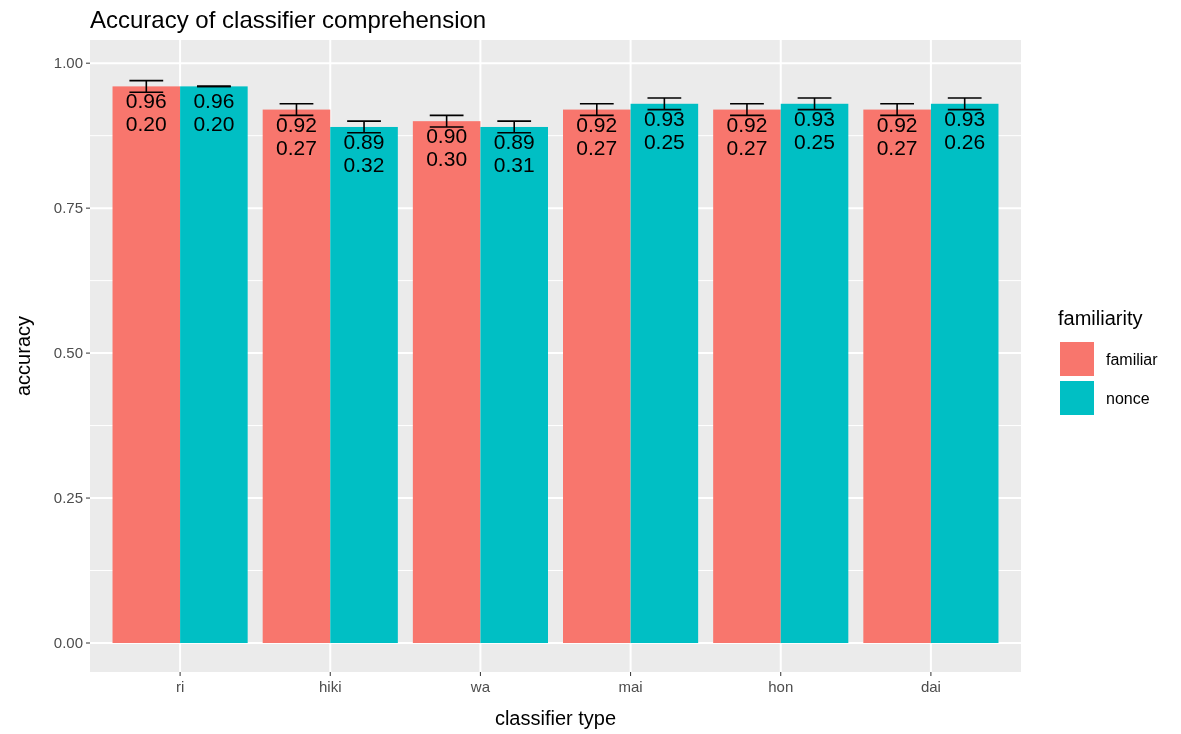 The image size is (1181, 734). Describe the element at coordinates (364, 152) in the screenshot. I see `data-label: 0.89 0.32` at that location.